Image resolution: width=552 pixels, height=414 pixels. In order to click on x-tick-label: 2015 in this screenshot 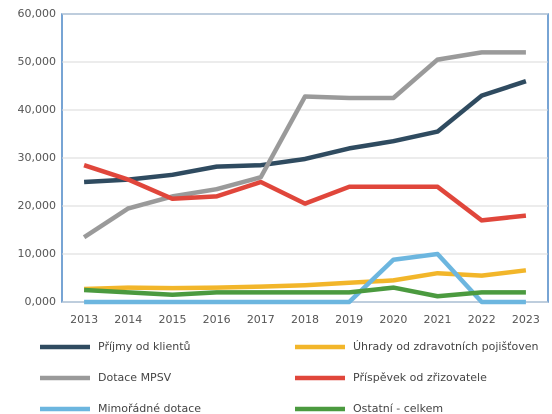, I will do `click(172, 319)`.